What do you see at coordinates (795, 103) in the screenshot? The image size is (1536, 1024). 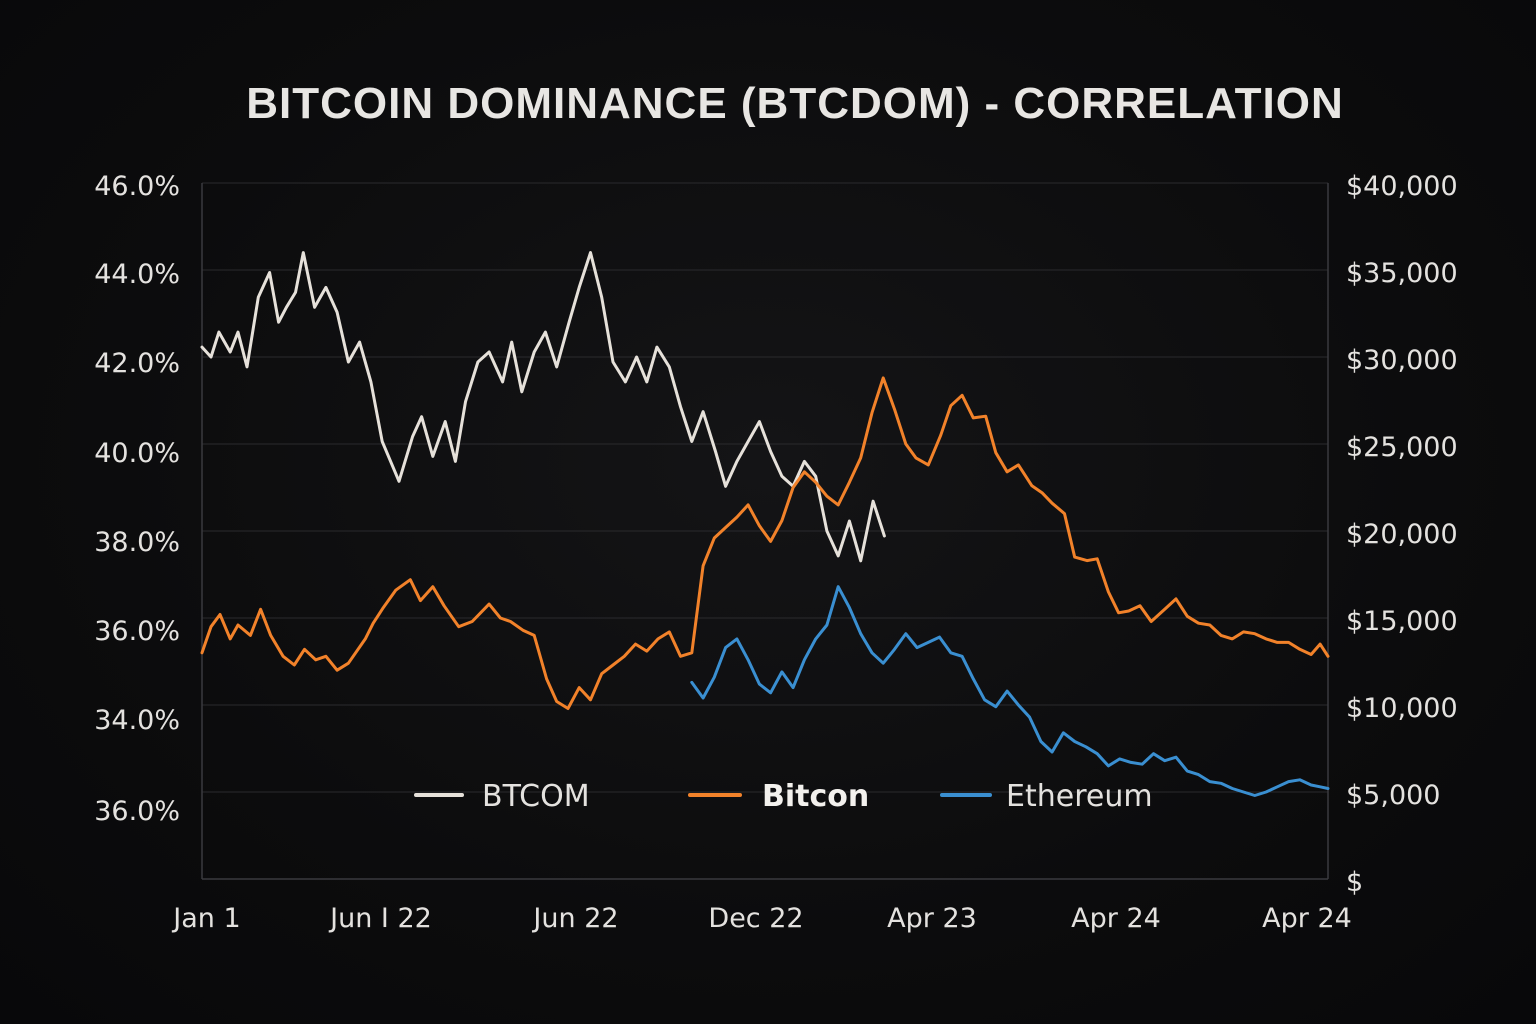 I see `chart-title: BITCOIN DOMINANCE (BTCDOM) - CORRELATION` at bounding box center [795, 103].